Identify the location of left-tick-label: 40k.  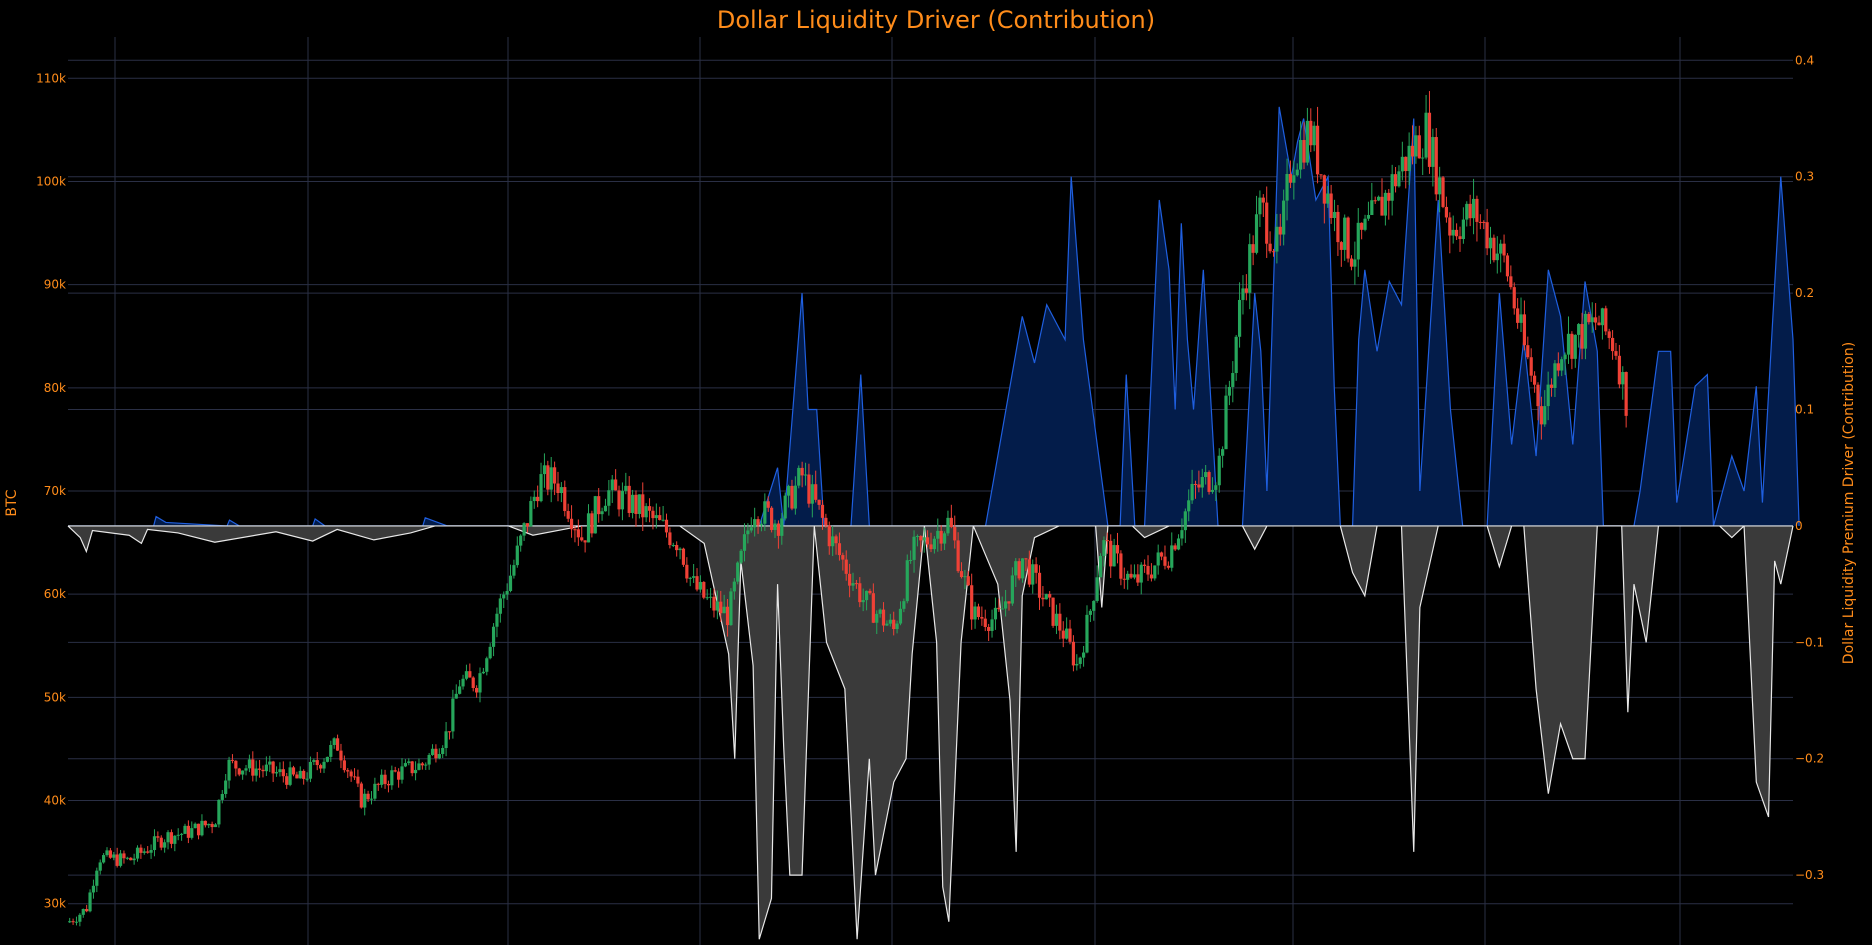
(55, 801).